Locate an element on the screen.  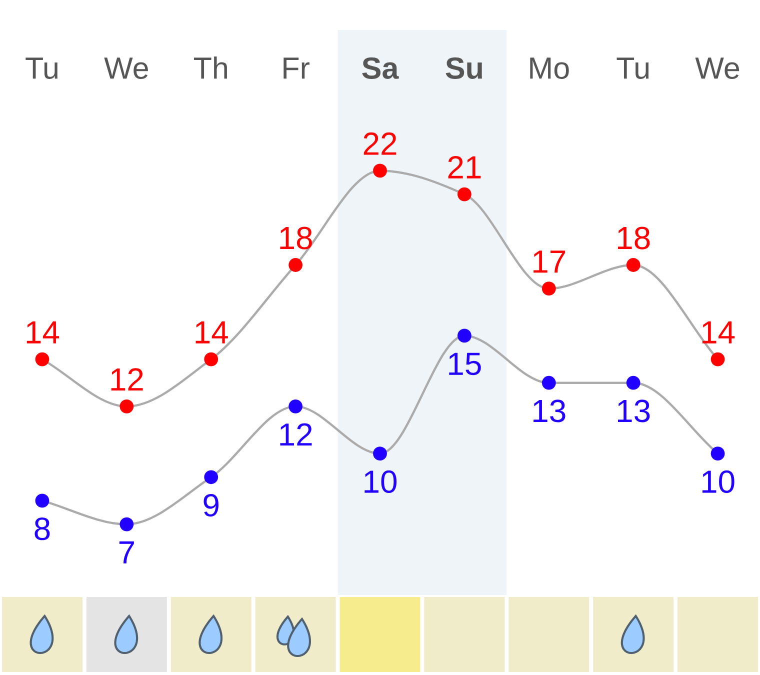
data-label: 22 is located at coordinates (380, 143).